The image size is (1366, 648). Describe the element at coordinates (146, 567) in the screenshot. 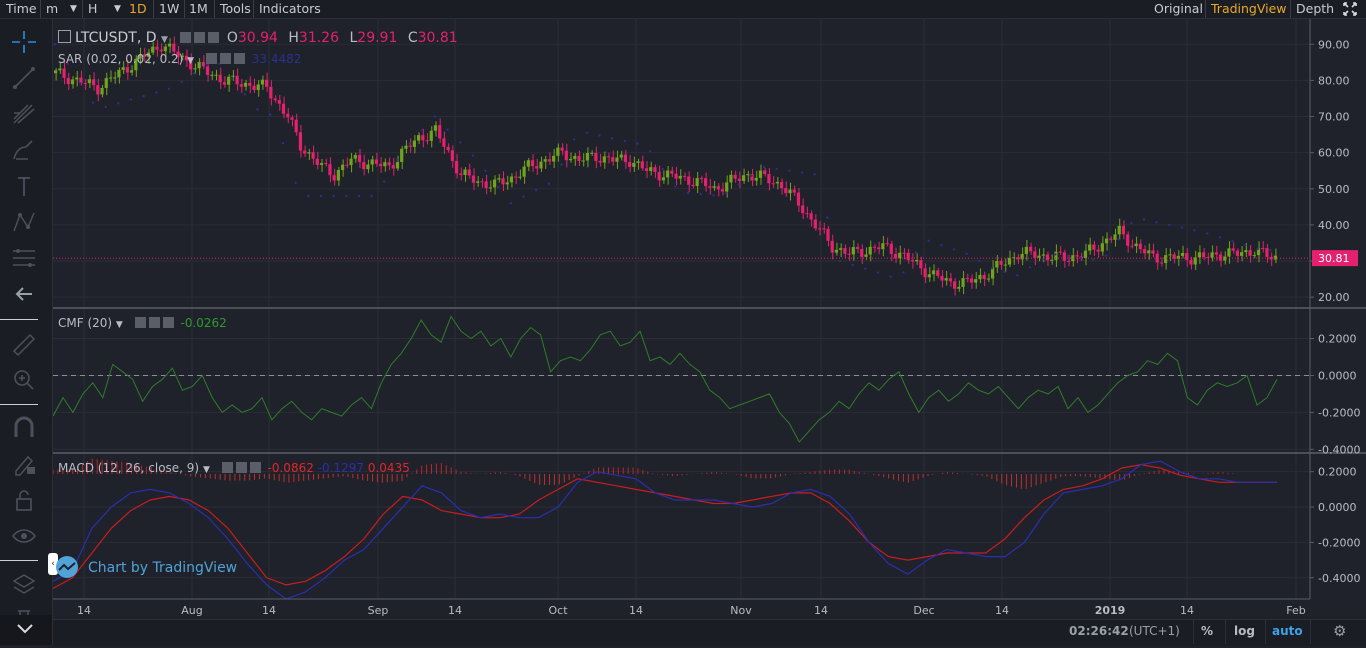

I see `tradingview-attribution: Chart by TradingView` at that location.